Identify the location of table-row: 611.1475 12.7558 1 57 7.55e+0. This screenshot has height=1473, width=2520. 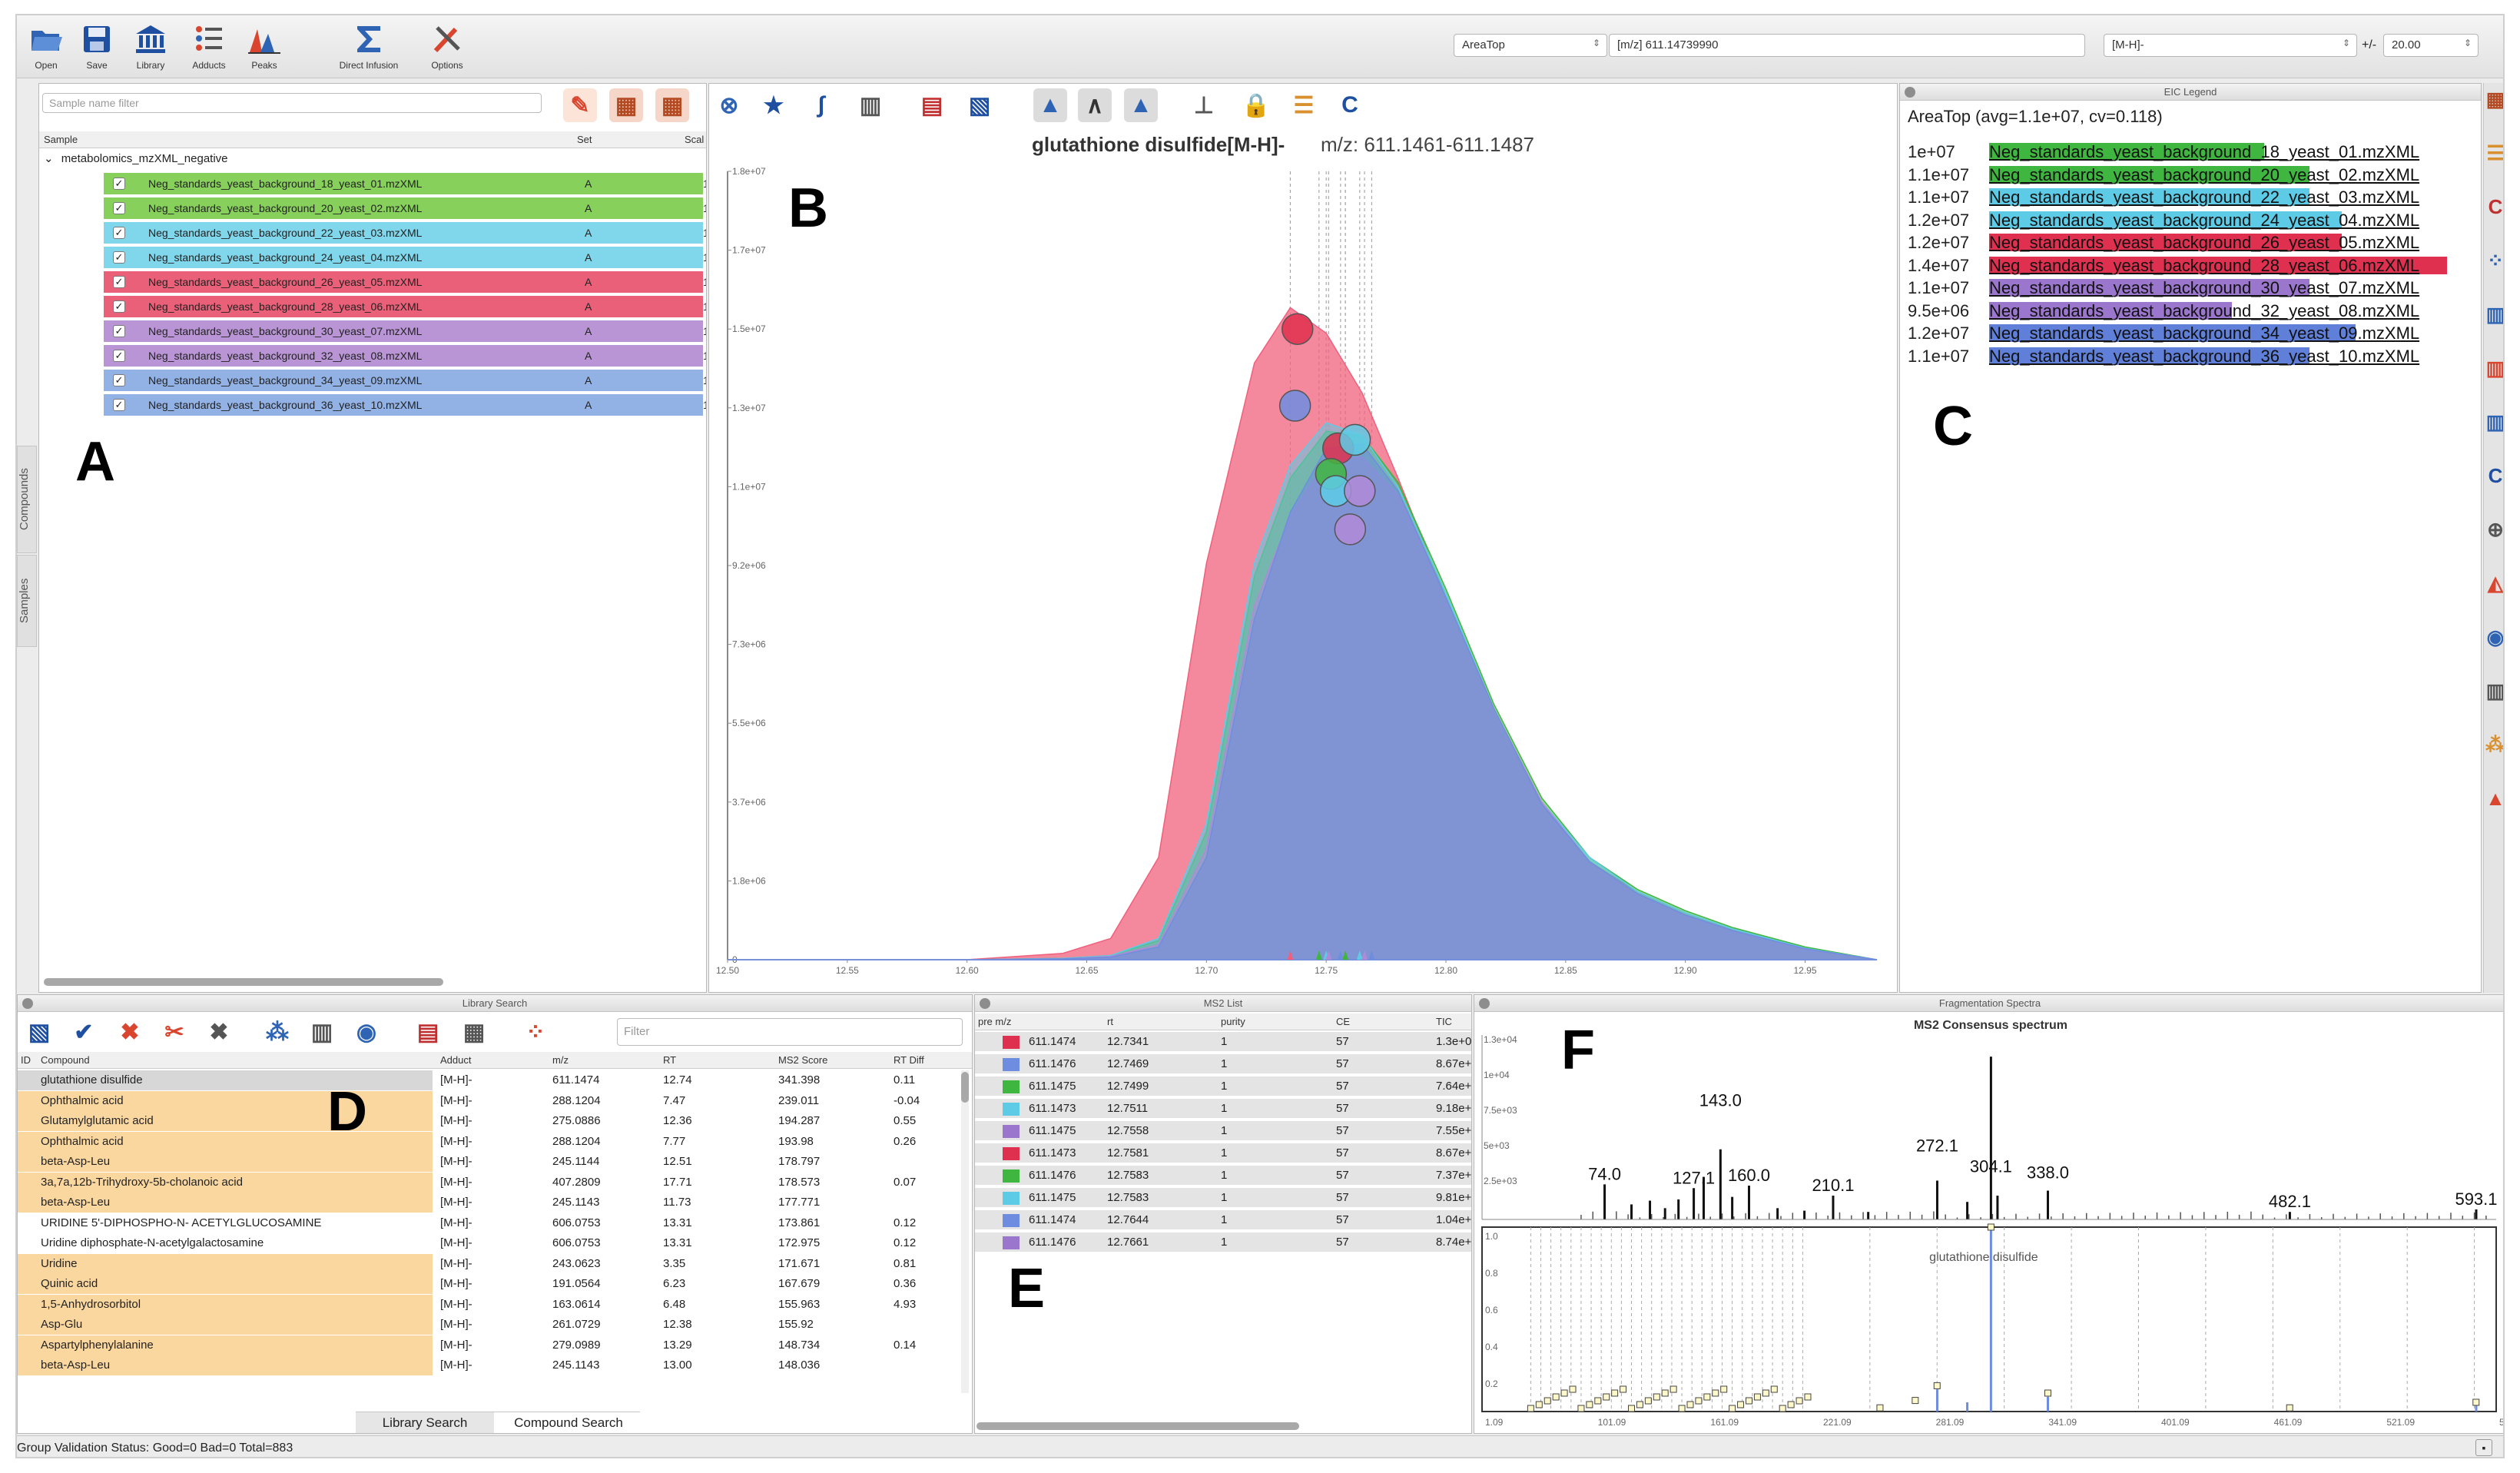
(1223, 1131).